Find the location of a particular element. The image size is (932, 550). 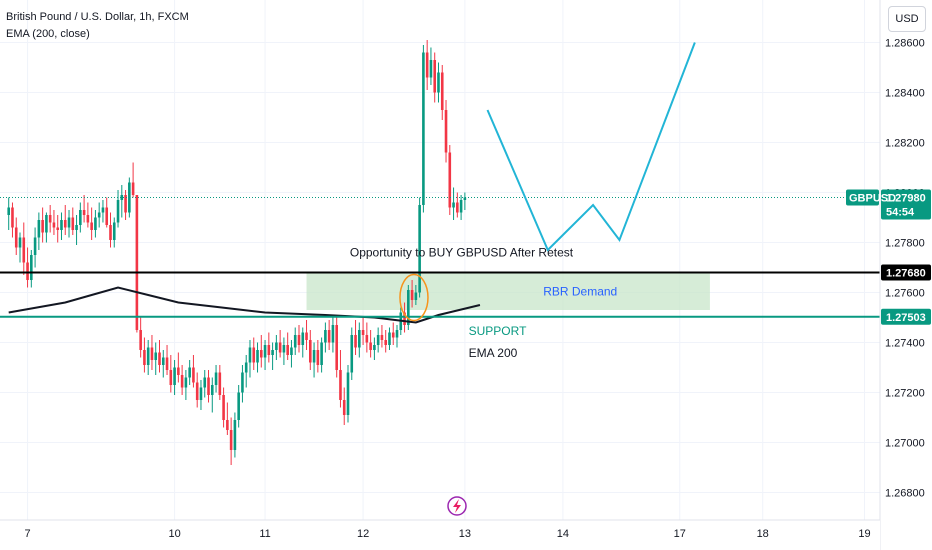

lightning-icon is located at coordinates (457, 506).